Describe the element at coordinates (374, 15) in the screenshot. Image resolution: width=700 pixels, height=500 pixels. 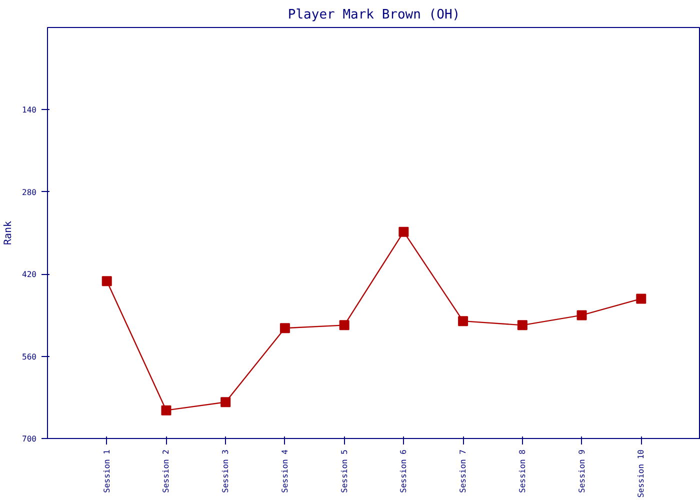
I see `chart-title: Player Mark Brown (OH)` at that location.